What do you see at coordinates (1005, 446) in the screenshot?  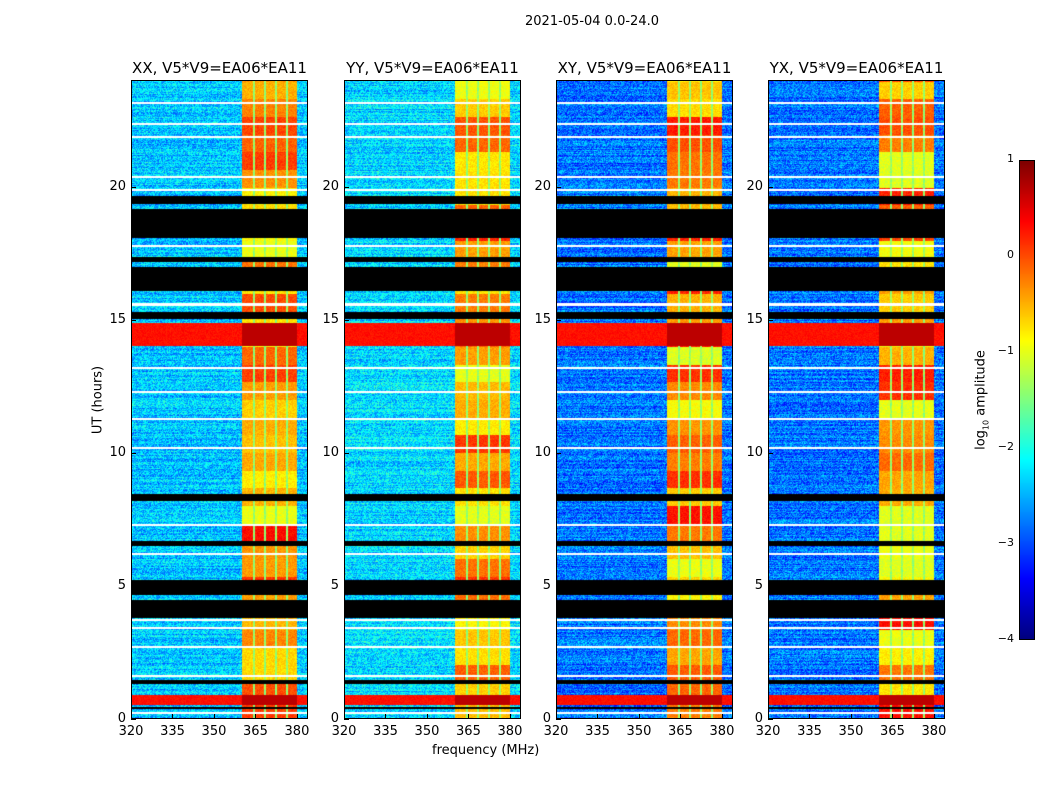 I see `colorbar-tick-label: −2` at bounding box center [1005, 446].